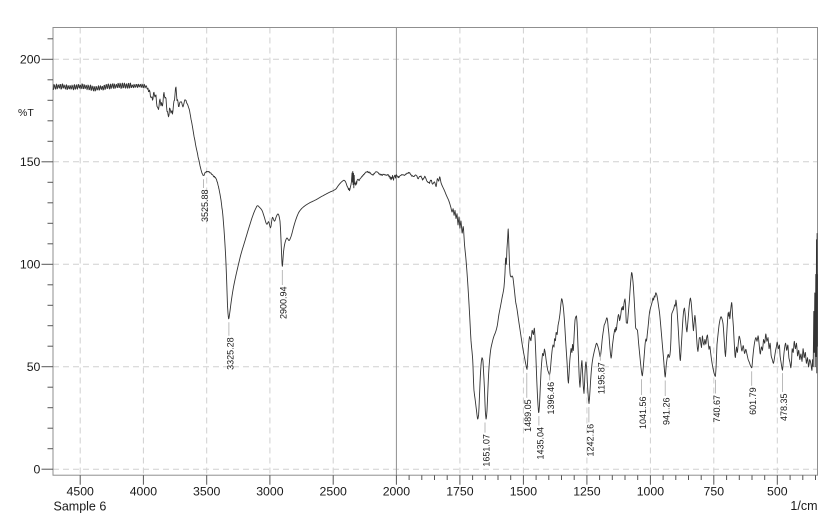  I want to click on svg-text: 1750, so click(460, 492).